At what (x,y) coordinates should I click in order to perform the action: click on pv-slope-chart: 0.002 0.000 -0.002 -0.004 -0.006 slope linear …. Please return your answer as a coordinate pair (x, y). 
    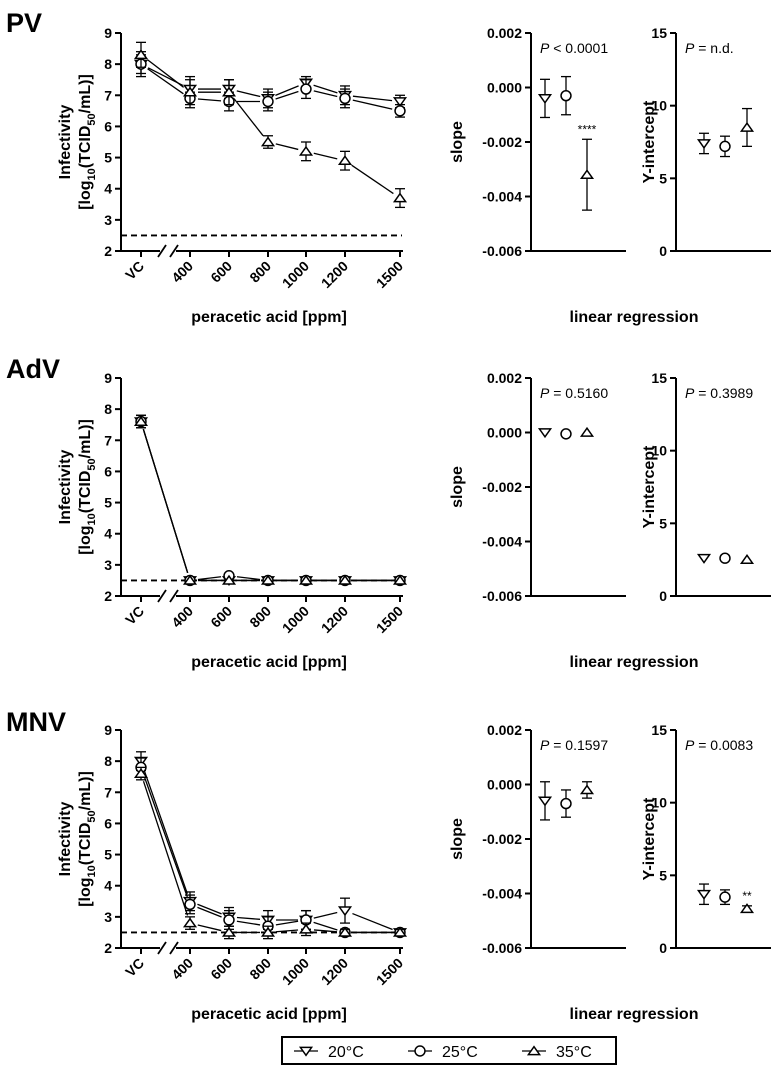
    Looking at the image, I should click on (573, 175).